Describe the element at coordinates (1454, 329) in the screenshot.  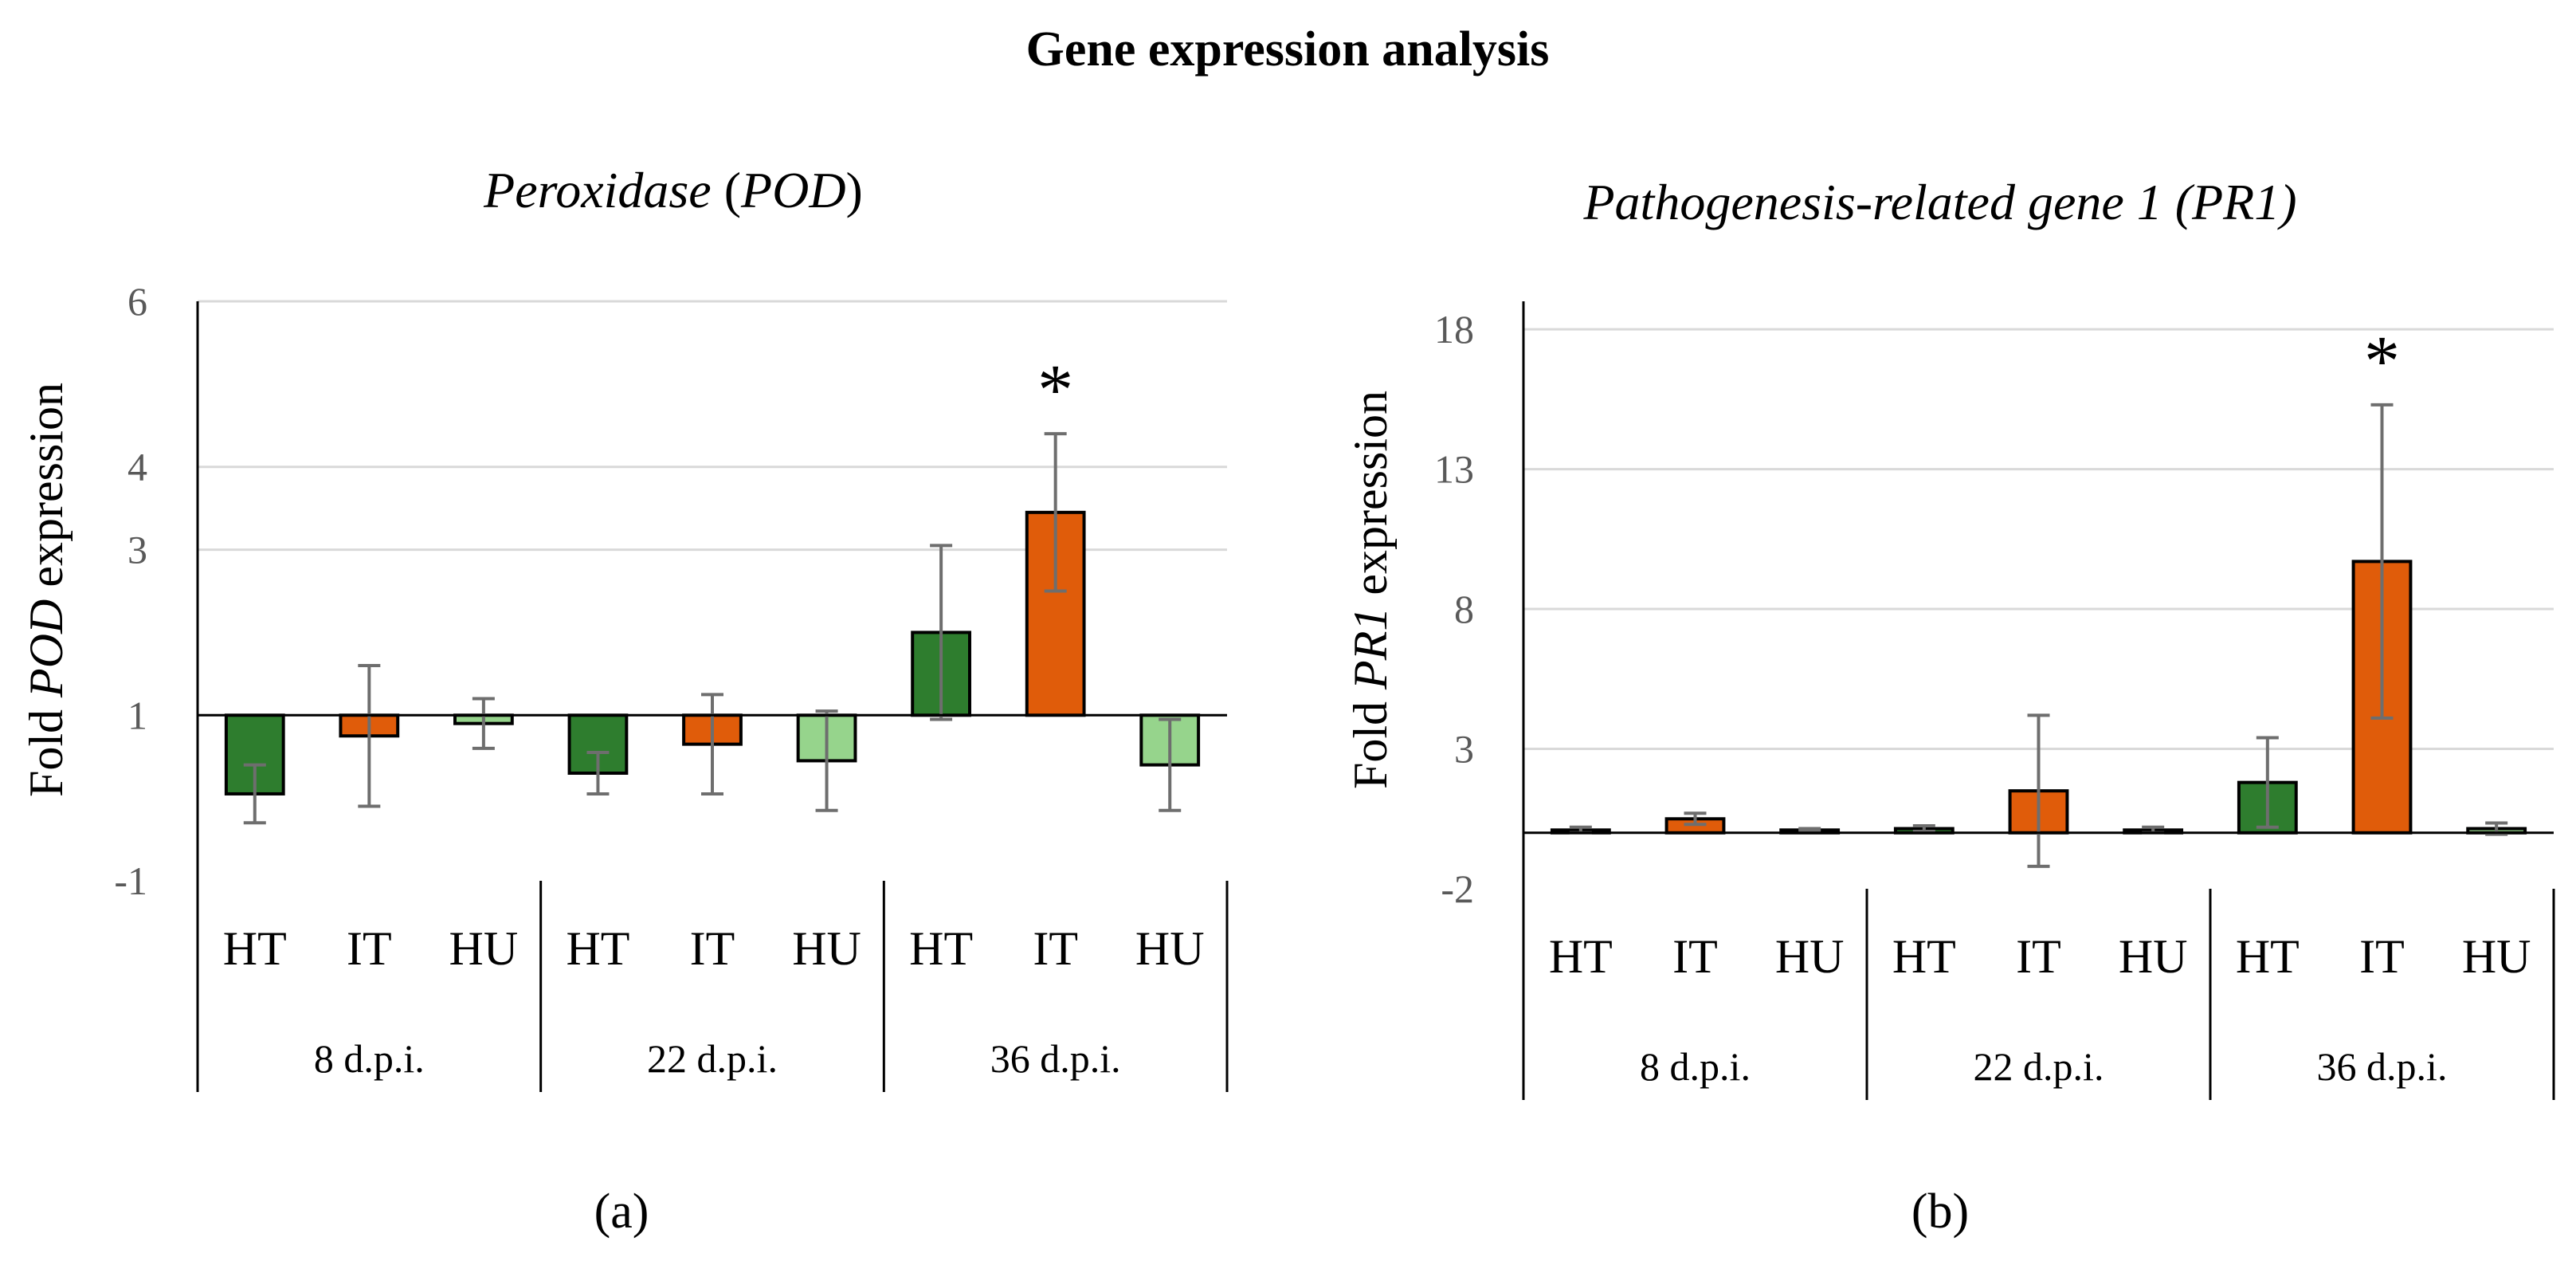
I see `y-tick-label: 18` at that location.